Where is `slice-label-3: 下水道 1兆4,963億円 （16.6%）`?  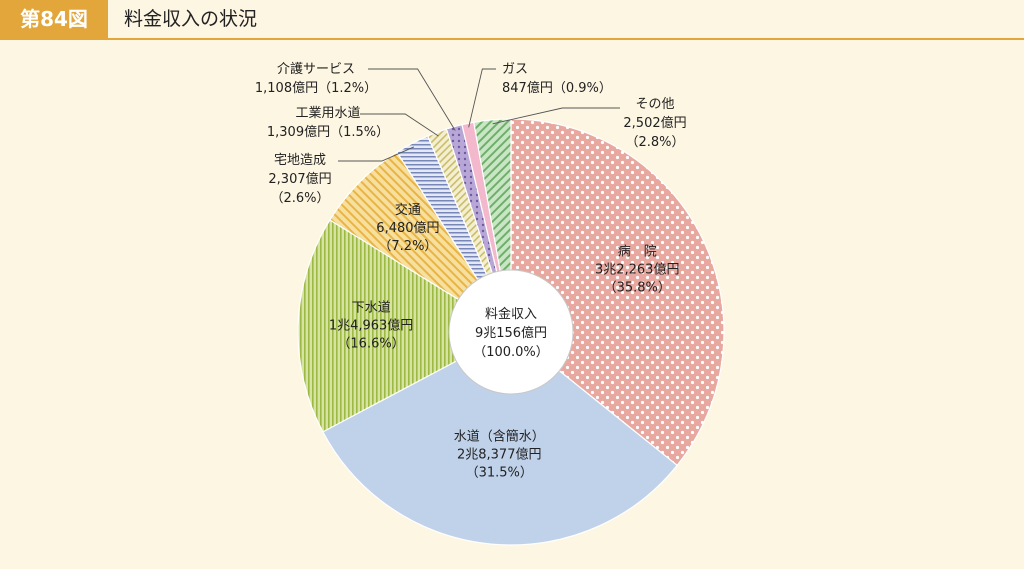
slice-label-3: 下水道 1兆4,963億円 （16.6%） is located at coordinates (371, 325).